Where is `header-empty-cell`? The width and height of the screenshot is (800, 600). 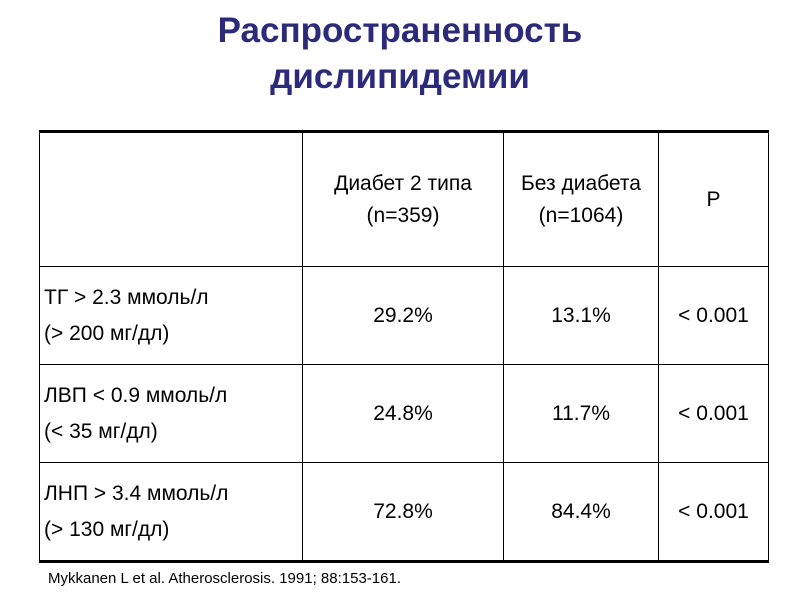 header-empty-cell is located at coordinates (171, 198).